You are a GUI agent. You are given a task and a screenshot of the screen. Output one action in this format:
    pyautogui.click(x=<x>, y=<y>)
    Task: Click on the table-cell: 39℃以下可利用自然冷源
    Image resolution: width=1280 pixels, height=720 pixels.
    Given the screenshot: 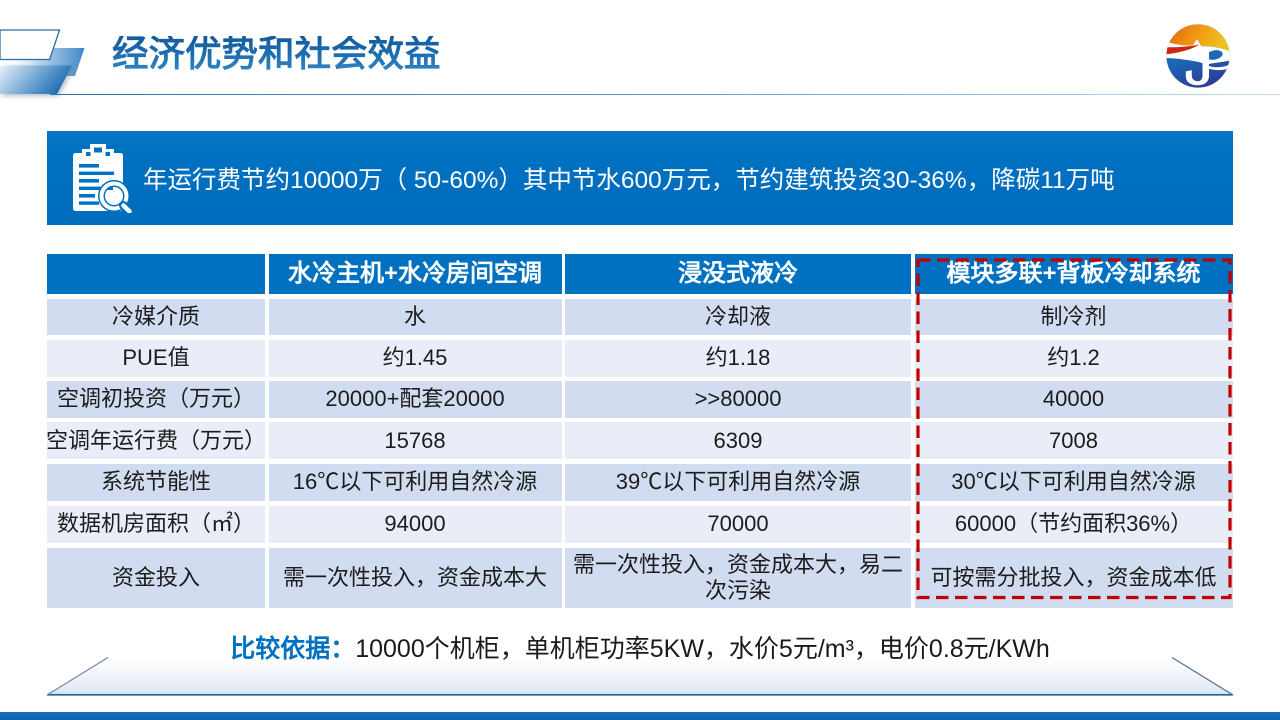 What is the action you would take?
    pyautogui.click(x=738, y=482)
    